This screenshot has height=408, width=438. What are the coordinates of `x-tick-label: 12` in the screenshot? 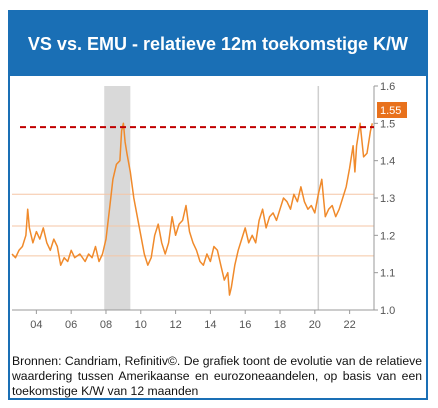 It's located at (175, 325).